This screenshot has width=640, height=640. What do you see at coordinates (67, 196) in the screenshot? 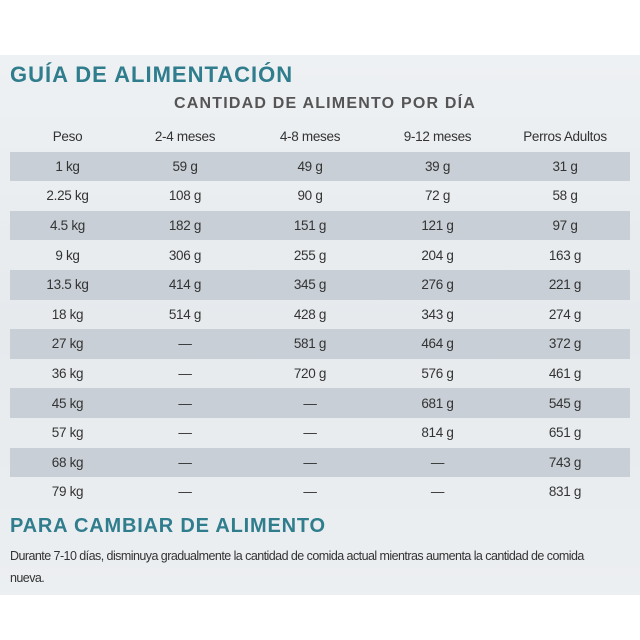
I see `table-cell: 2.25 kg` at bounding box center [67, 196].